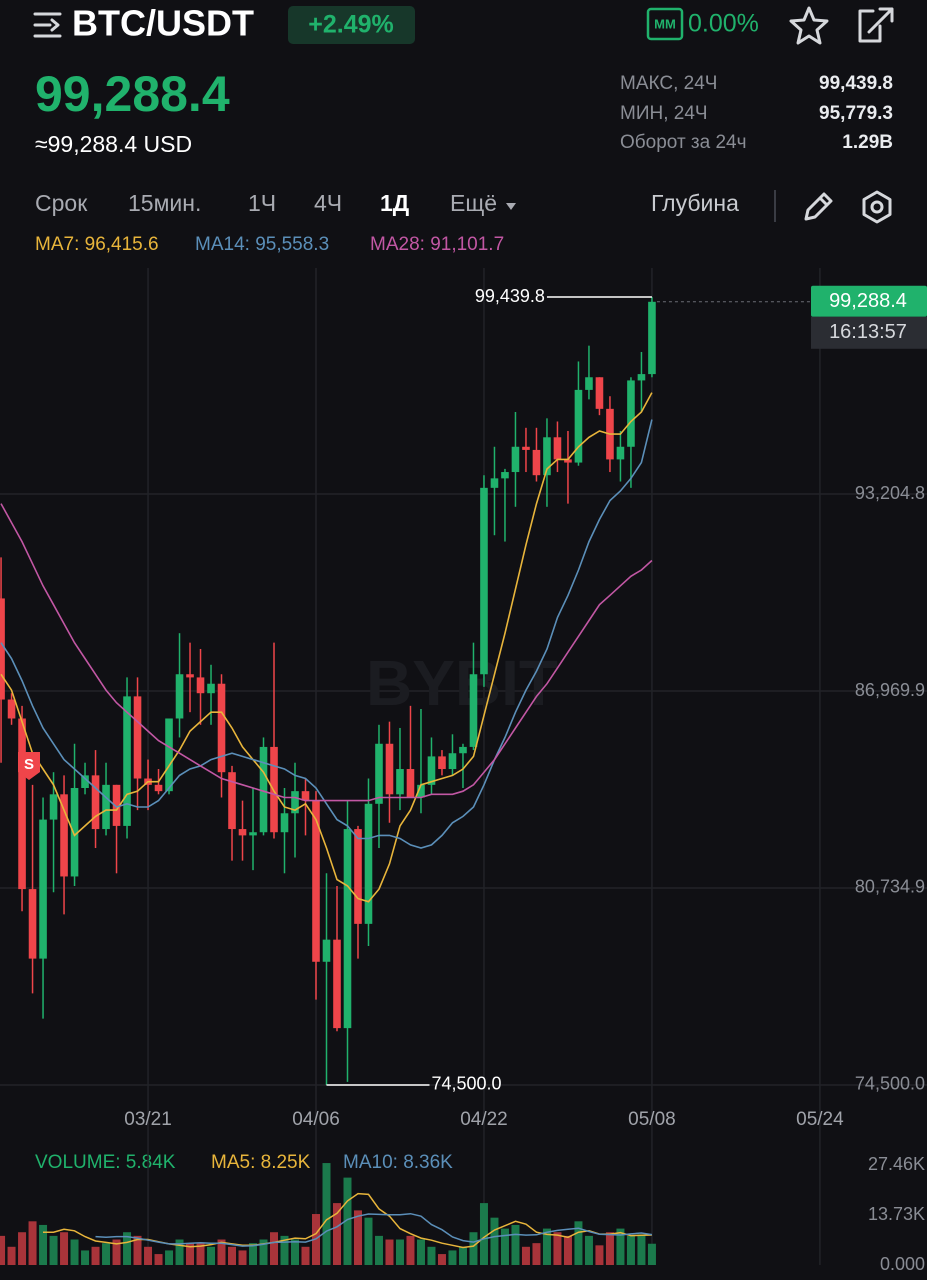 This screenshot has width=927, height=1280. Describe the element at coordinates (328, 203) in the screenshot. I see `timeframe-tab: 4Ч` at that location.